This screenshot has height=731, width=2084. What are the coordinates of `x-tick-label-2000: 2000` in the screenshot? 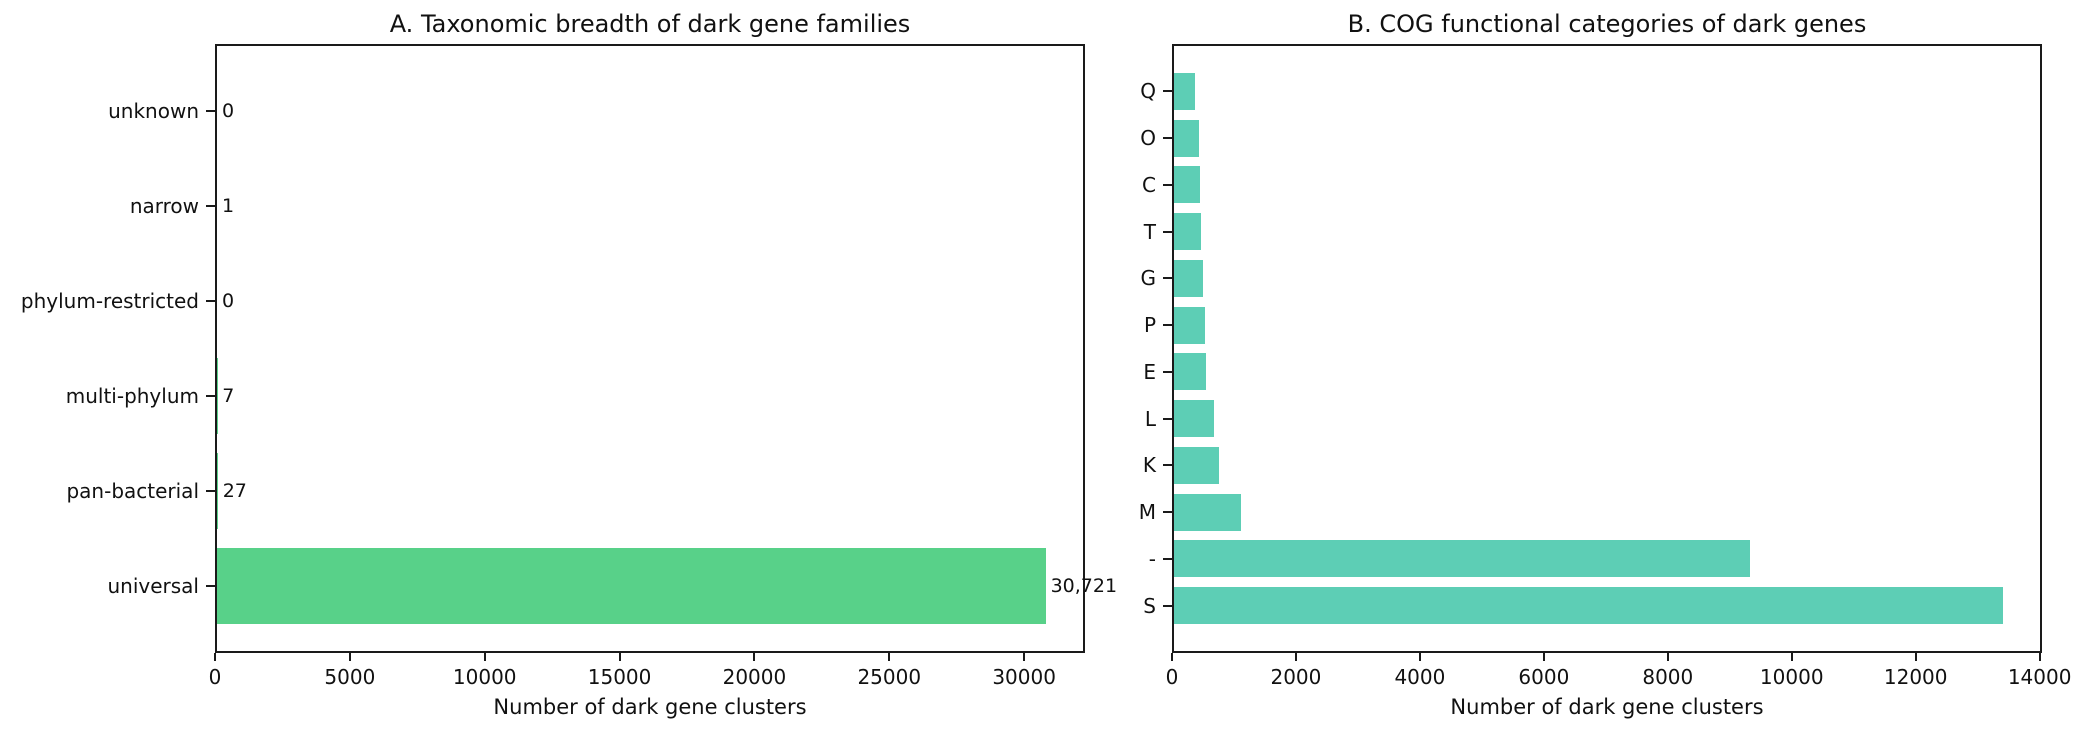 It's located at (1296, 677).